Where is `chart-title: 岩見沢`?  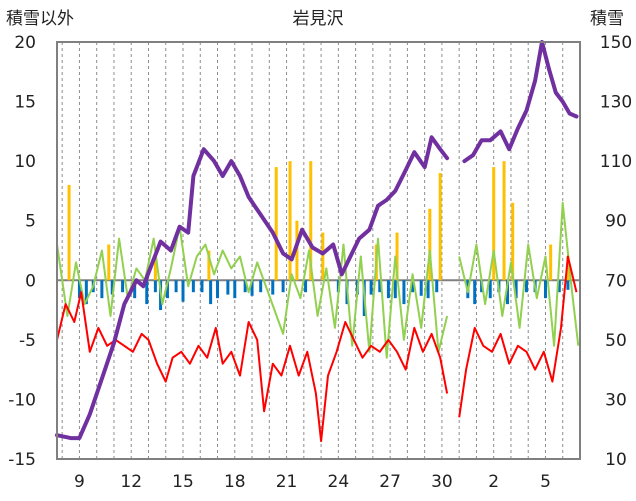 chart-title: 岩見沢 is located at coordinates (318, 19).